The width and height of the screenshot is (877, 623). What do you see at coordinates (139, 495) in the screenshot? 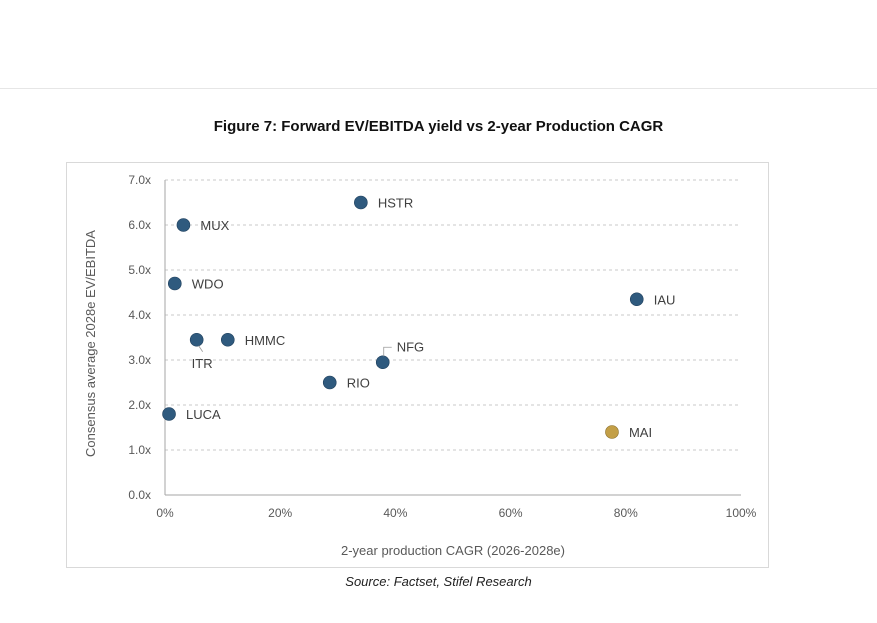
I see `y-tick-label: 0.0x` at bounding box center [139, 495].